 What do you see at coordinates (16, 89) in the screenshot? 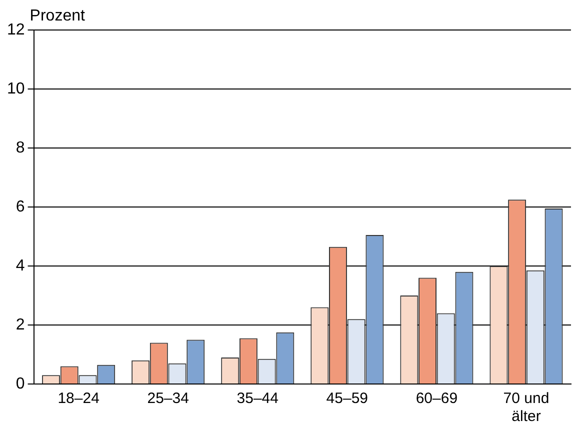
I see `y-tick-label: 10` at bounding box center [16, 89].